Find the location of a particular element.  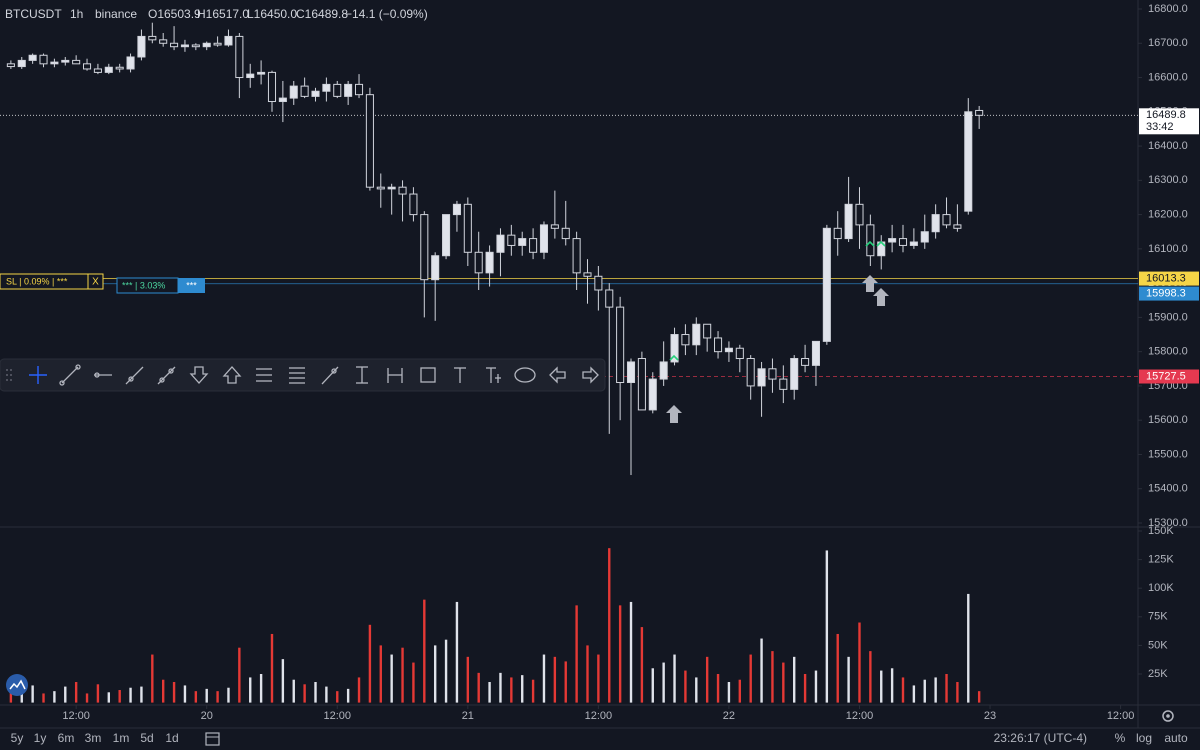

tool-brush is located at coordinates (330, 375).